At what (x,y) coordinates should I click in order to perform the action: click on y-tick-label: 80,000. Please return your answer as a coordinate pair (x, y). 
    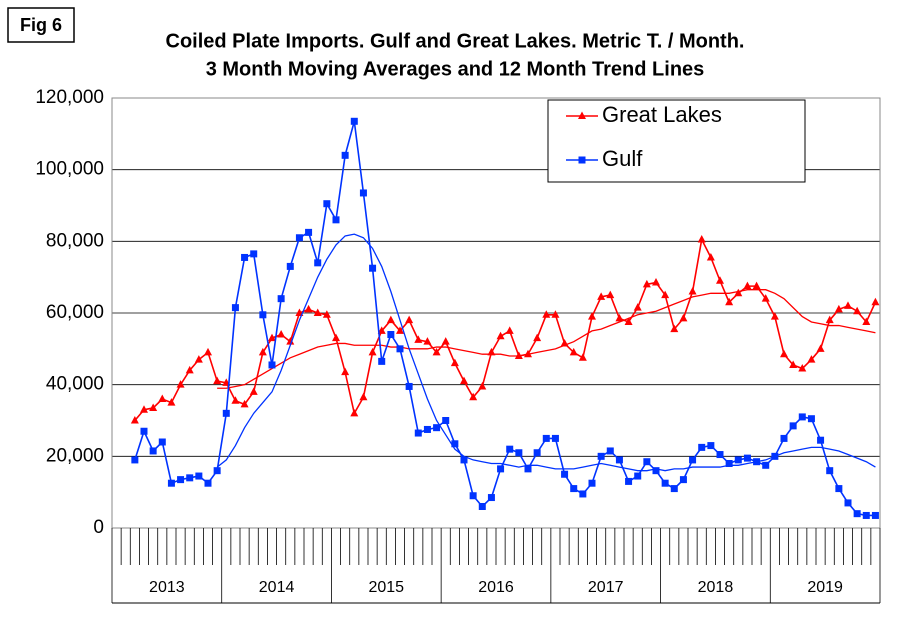
    Looking at the image, I should click on (75, 240).